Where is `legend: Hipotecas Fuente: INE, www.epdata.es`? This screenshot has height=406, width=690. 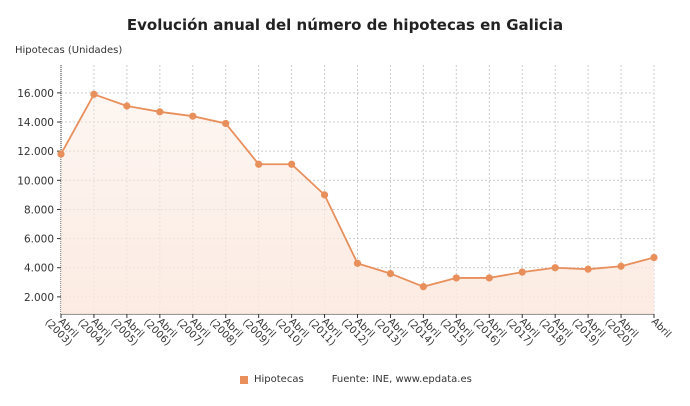
legend: Hipotecas Fuente: INE, www.epdata.es is located at coordinates (356, 379).